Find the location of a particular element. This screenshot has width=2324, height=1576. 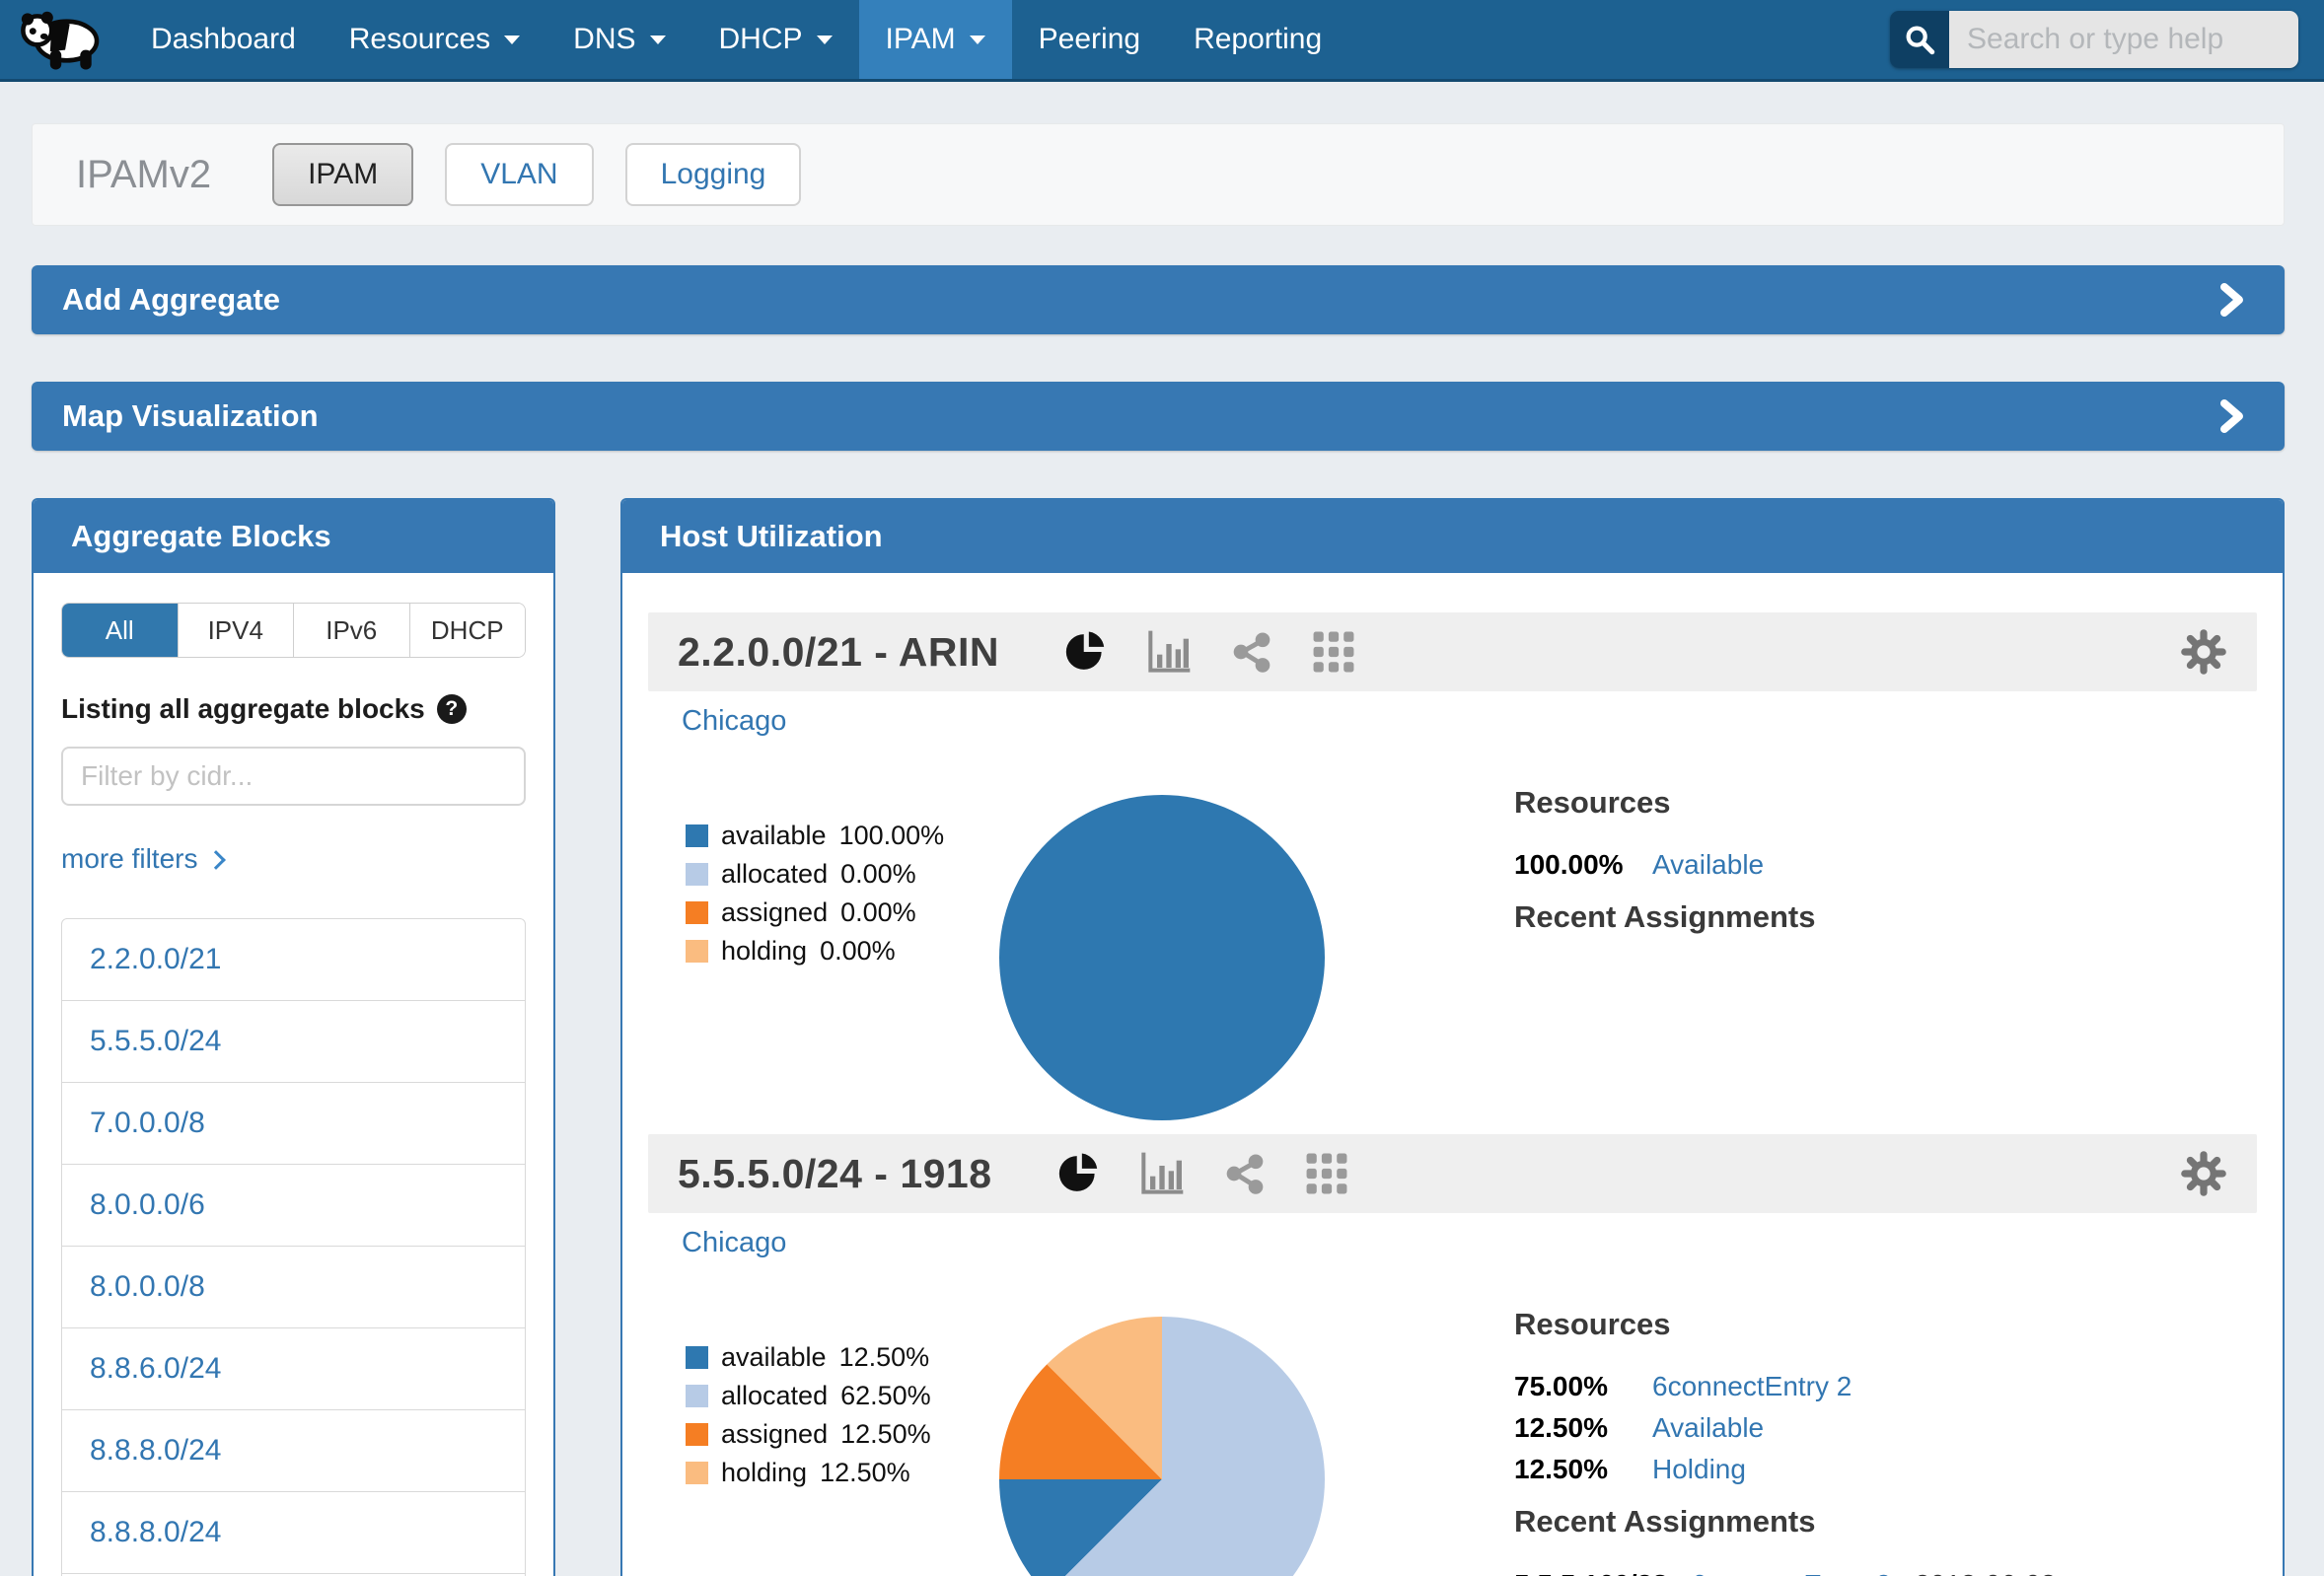

panda-logo-svg is located at coordinates (60, 40).